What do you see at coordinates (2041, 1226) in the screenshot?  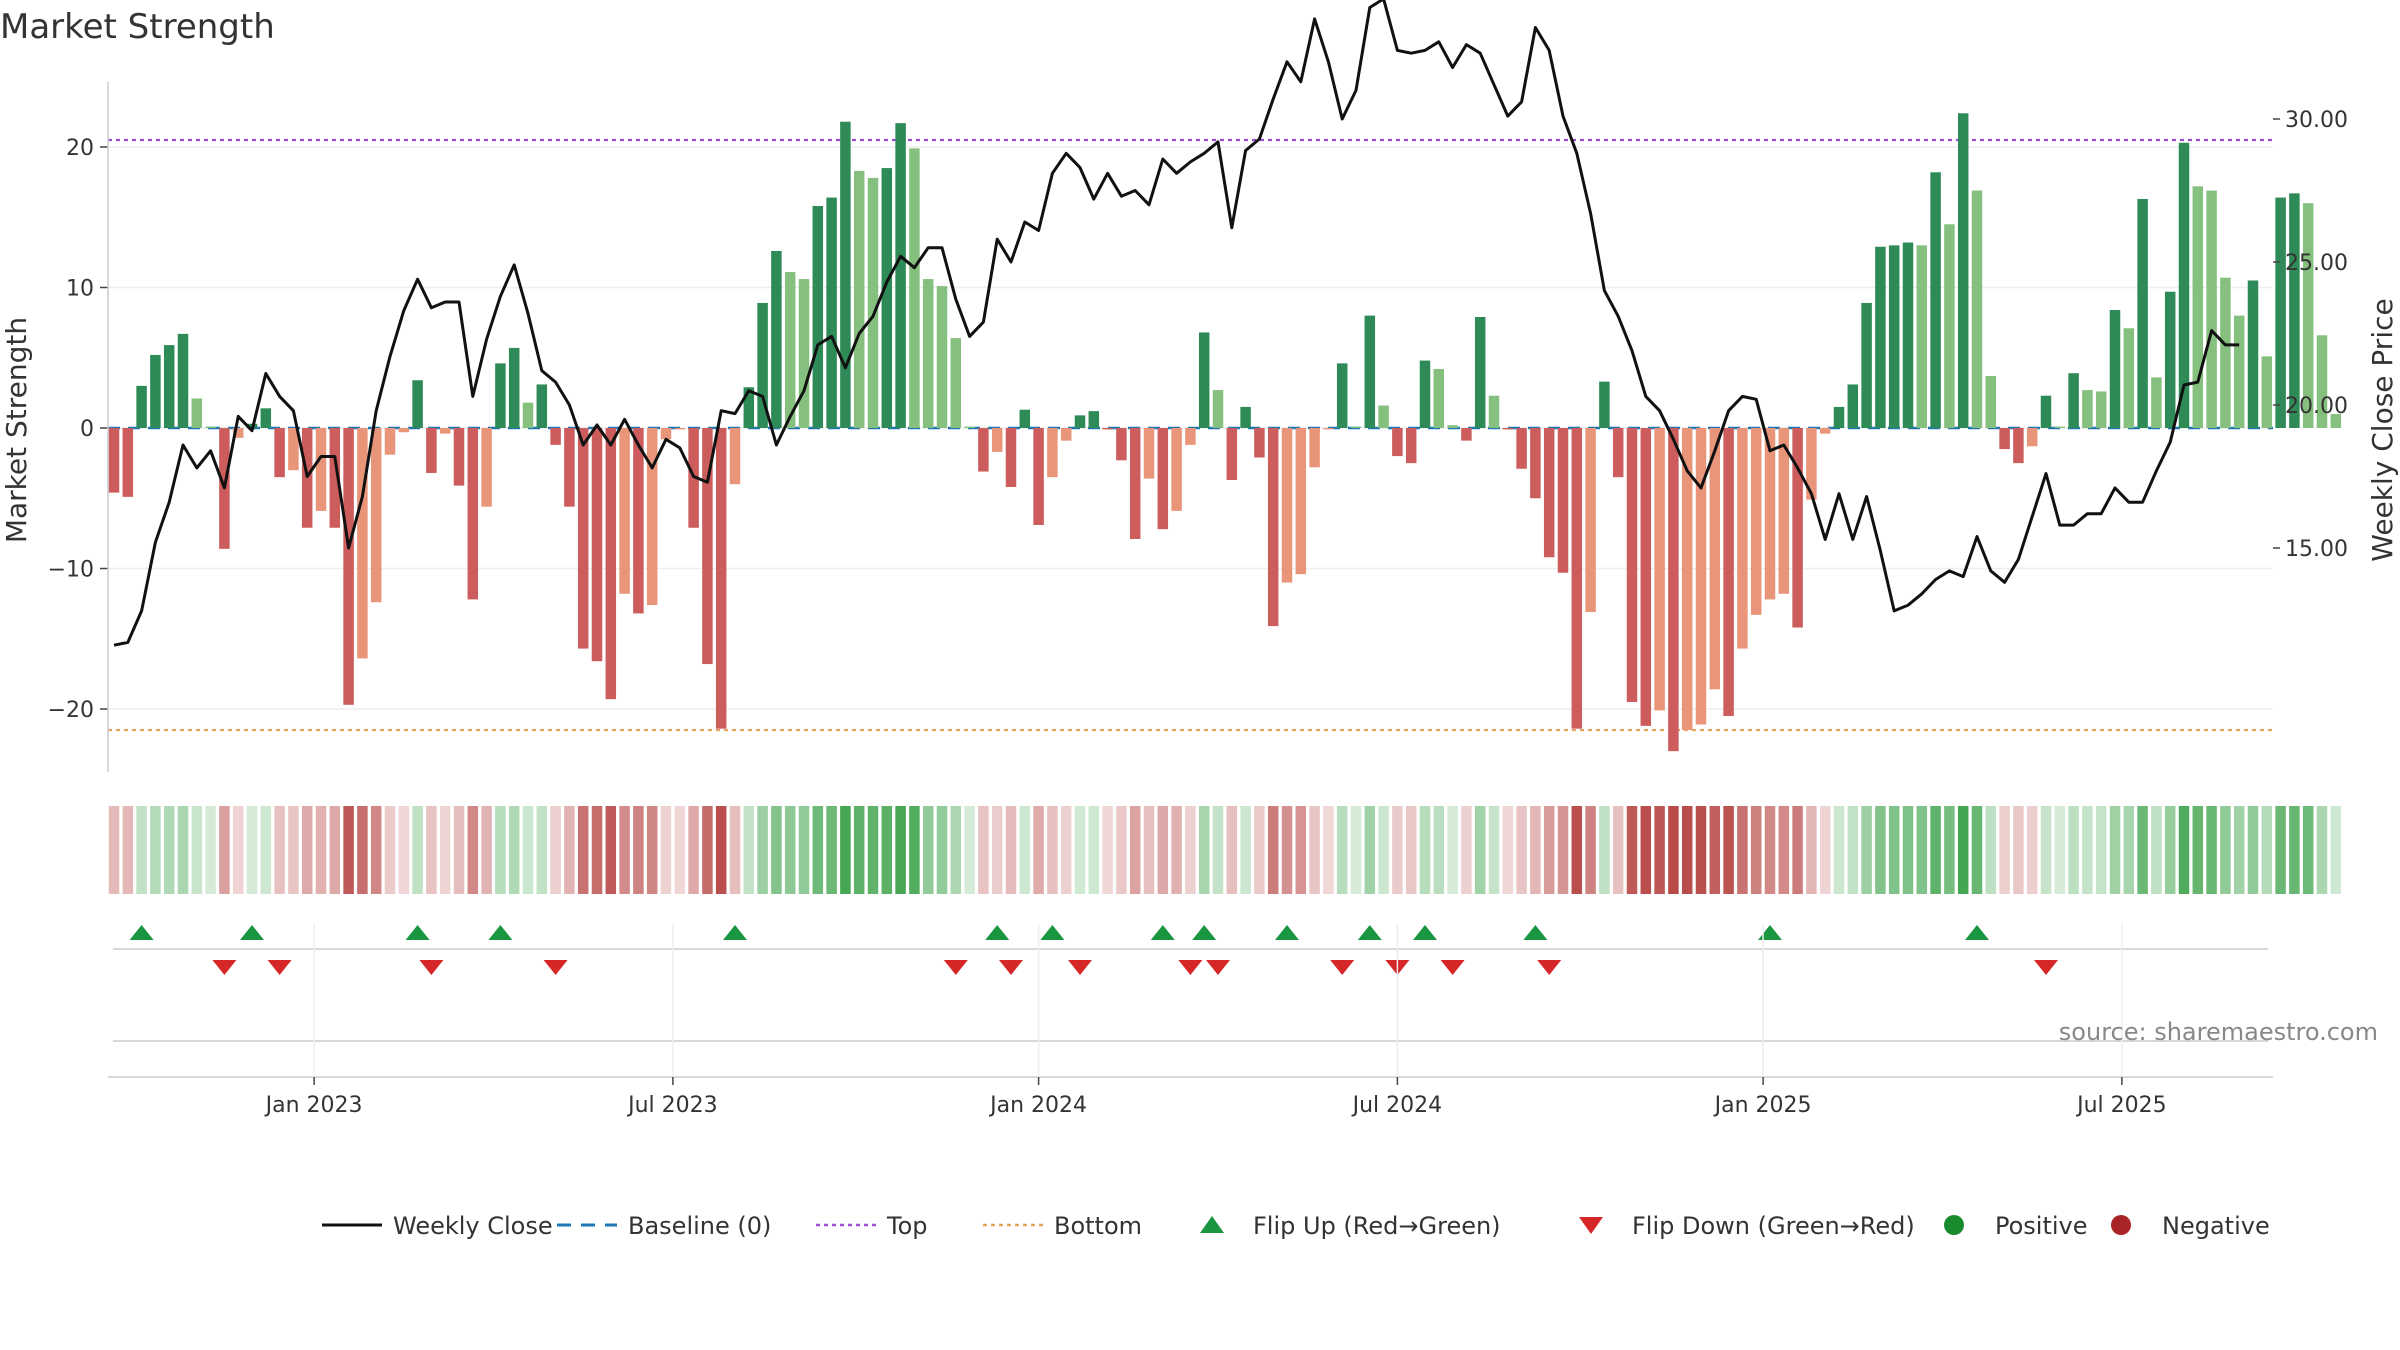 I see `legend-label: Positive` at bounding box center [2041, 1226].